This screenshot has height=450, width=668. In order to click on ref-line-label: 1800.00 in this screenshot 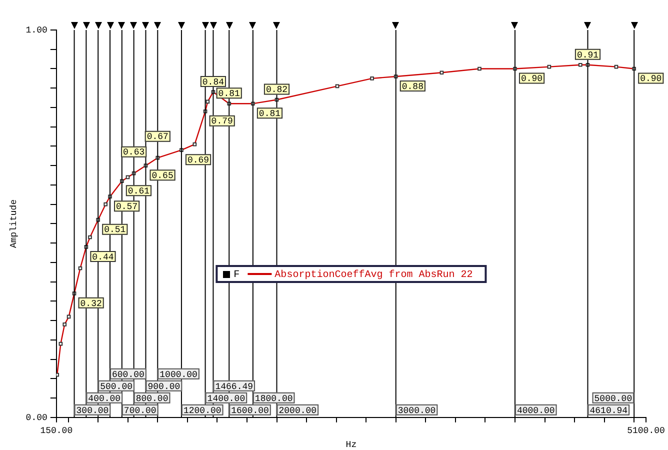, I will do `click(273, 399)`.